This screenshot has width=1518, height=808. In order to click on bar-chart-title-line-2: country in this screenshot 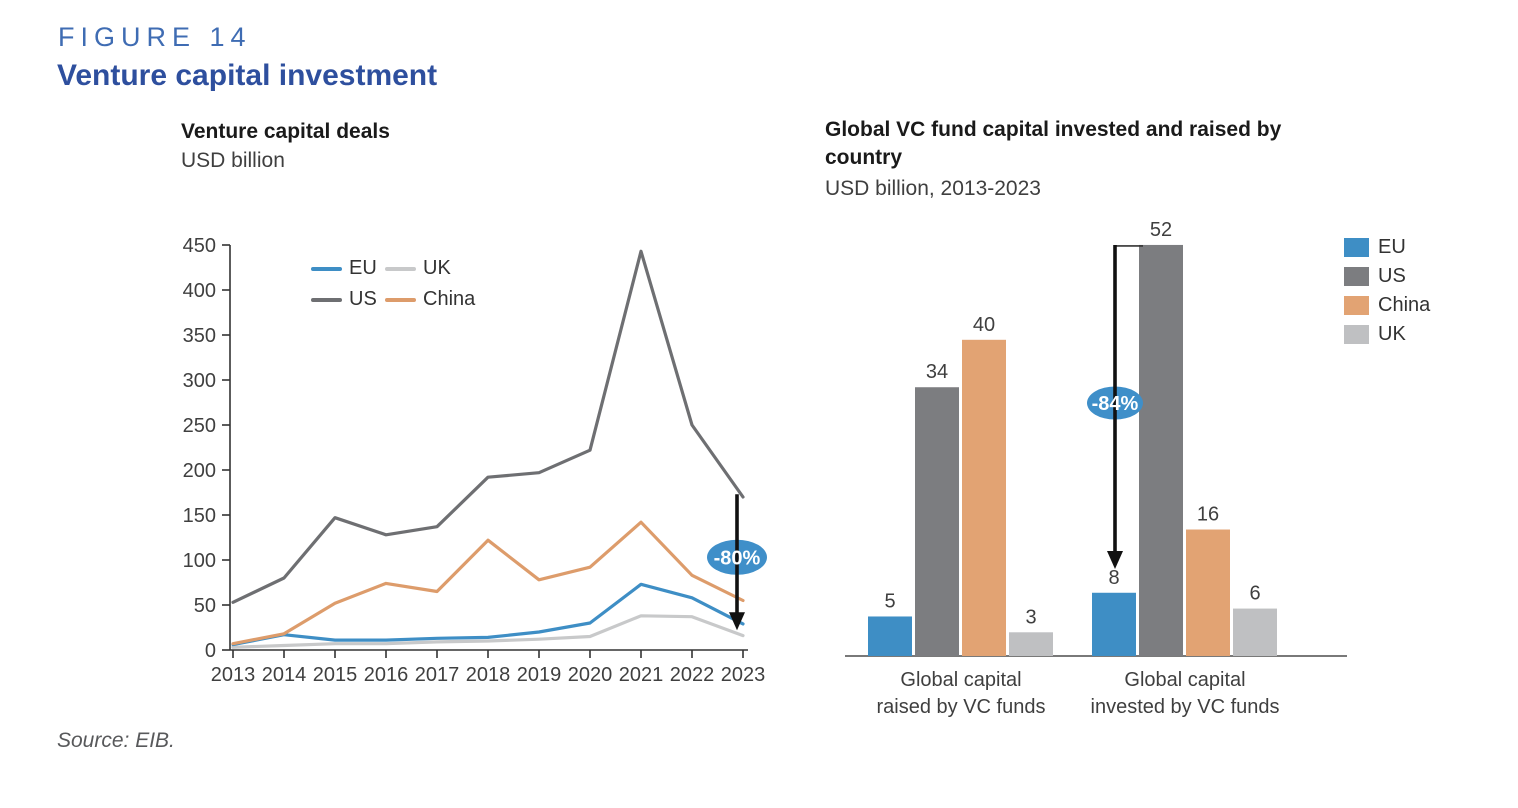, I will do `click(864, 157)`.